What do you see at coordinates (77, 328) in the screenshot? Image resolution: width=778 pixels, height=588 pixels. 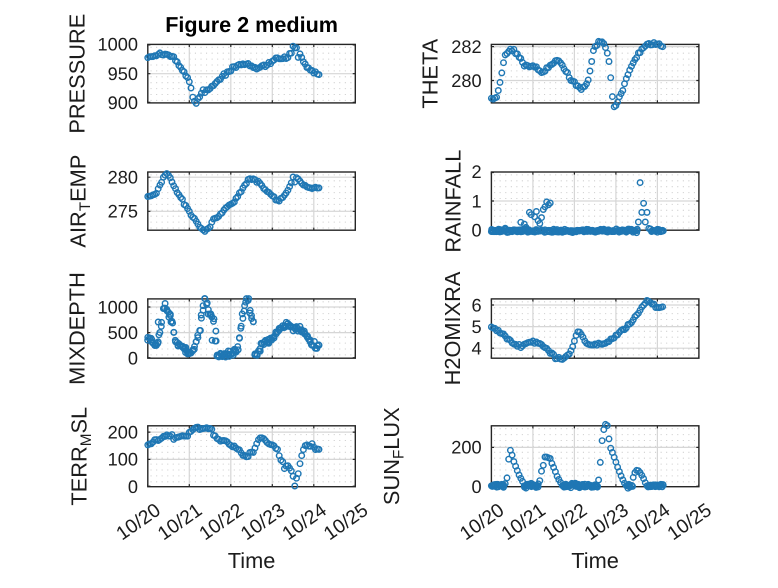 I see `svg-text: MIXDEPTH` at bounding box center [77, 328].